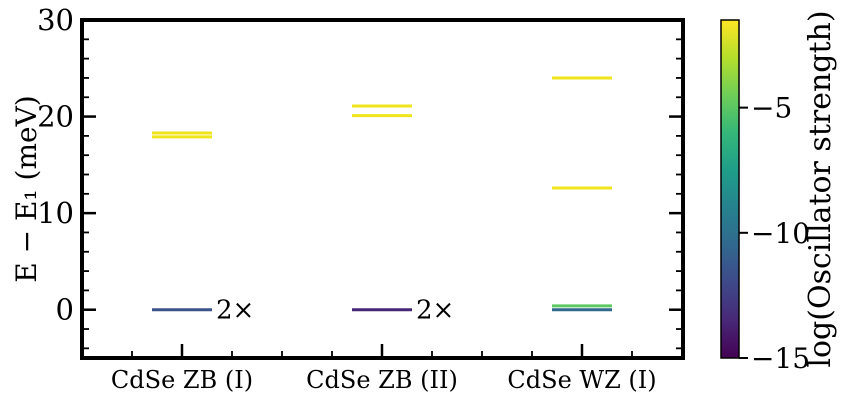 The image size is (847, 406). What do you see at coordinates (55, 165) in the screenshot?
I see `y-tick-labels: 0 10 20 30` at bounding box center [55, 165].